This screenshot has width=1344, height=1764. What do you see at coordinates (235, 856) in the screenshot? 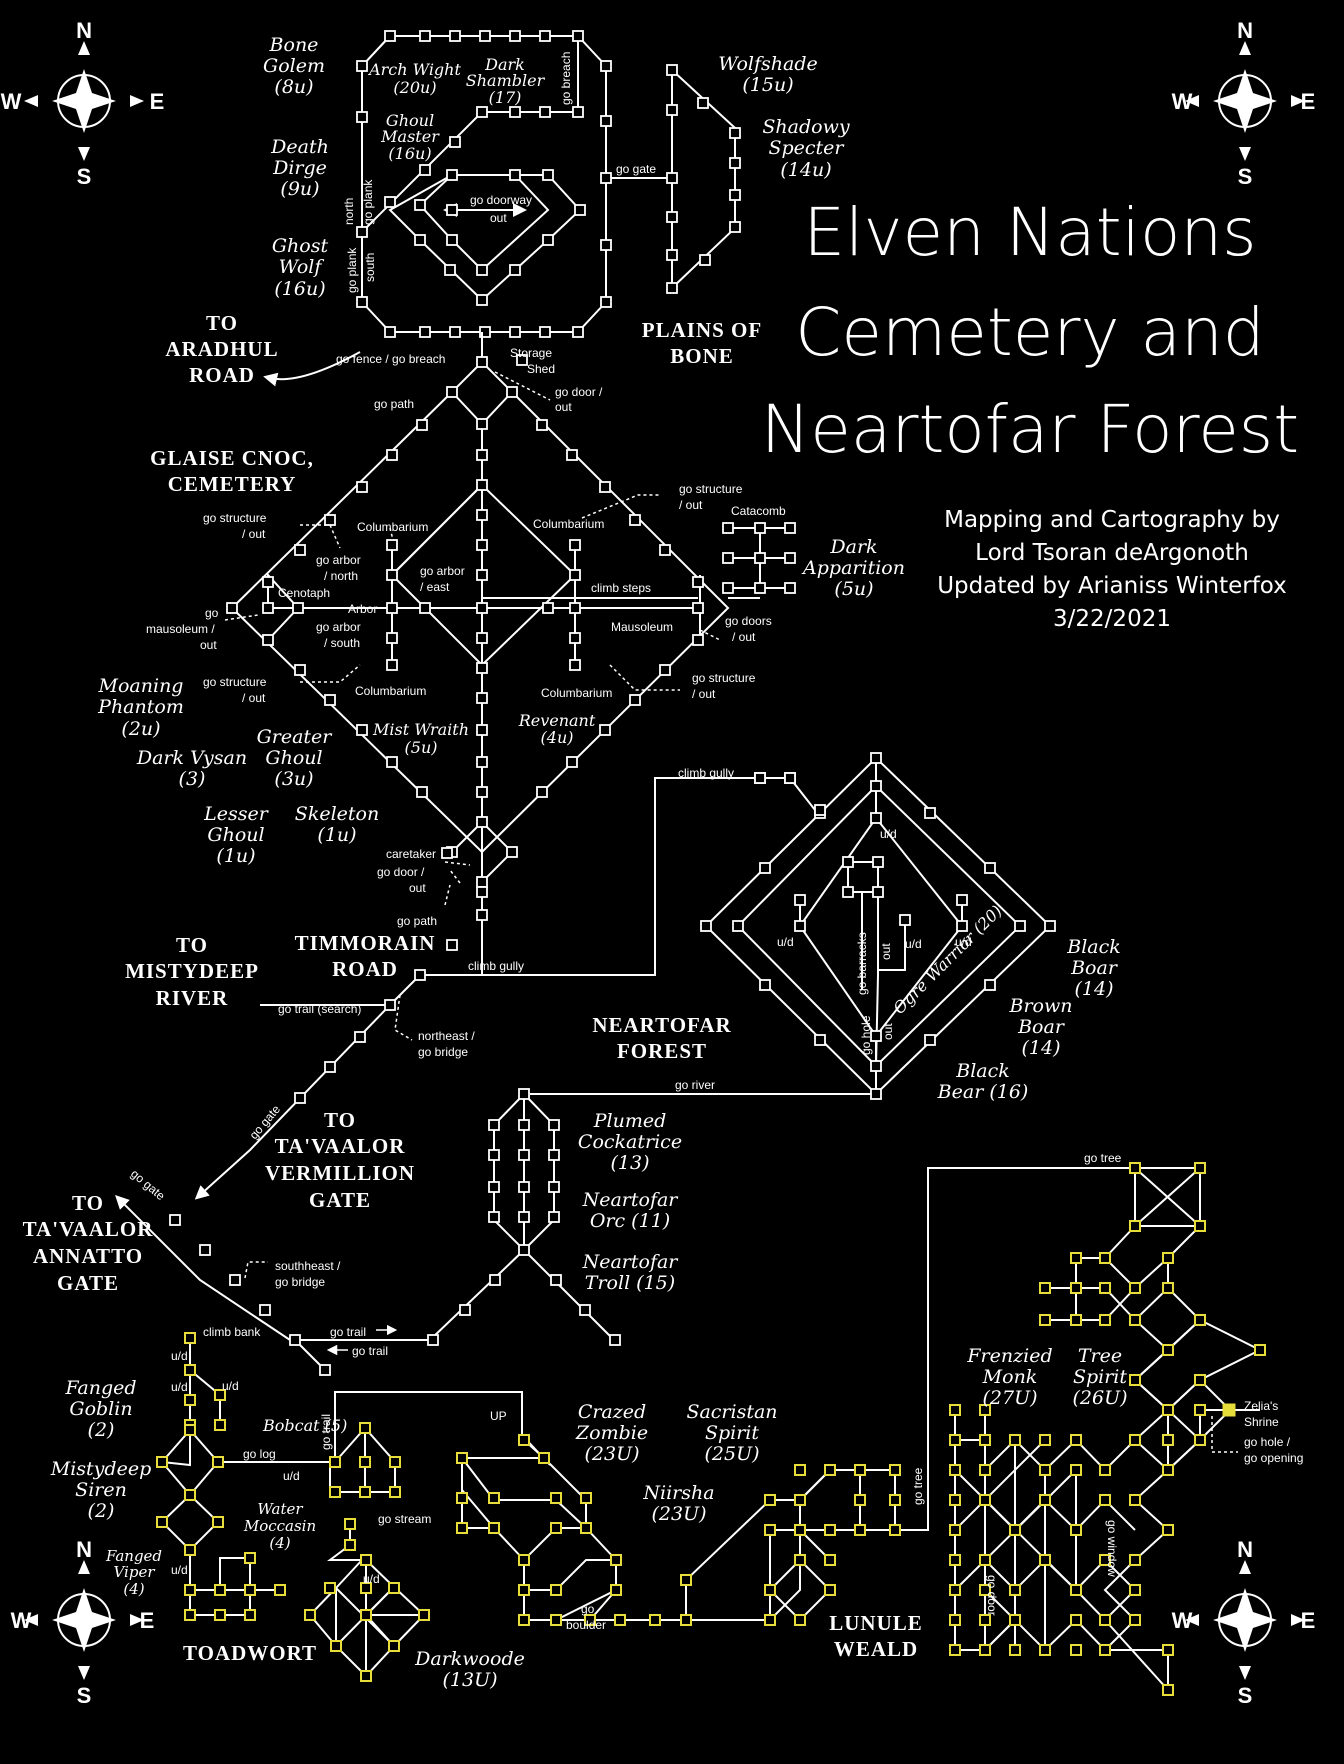
I see `mob-lesser-ghoul-3: (1u)` at bounding box center [235, 856].